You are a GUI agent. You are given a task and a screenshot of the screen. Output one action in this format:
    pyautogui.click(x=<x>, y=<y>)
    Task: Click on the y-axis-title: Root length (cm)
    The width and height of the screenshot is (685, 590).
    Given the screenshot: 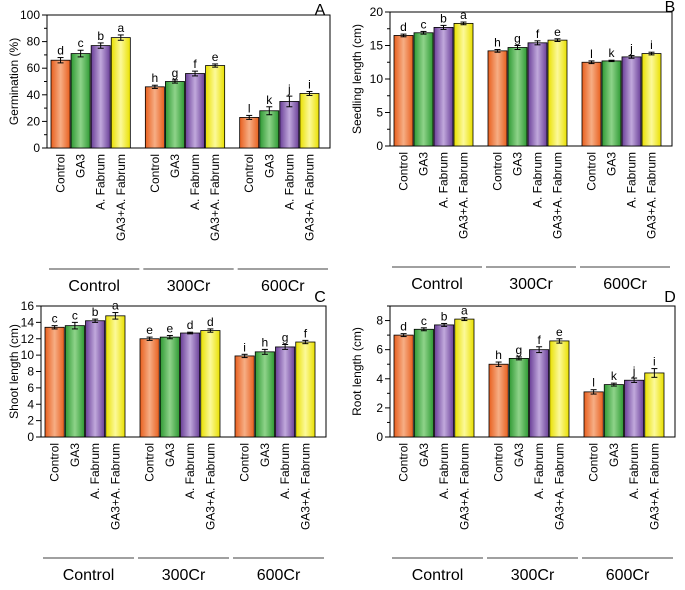 What is the action you would take?
    pyautogui.click(x=357, y=371)
    